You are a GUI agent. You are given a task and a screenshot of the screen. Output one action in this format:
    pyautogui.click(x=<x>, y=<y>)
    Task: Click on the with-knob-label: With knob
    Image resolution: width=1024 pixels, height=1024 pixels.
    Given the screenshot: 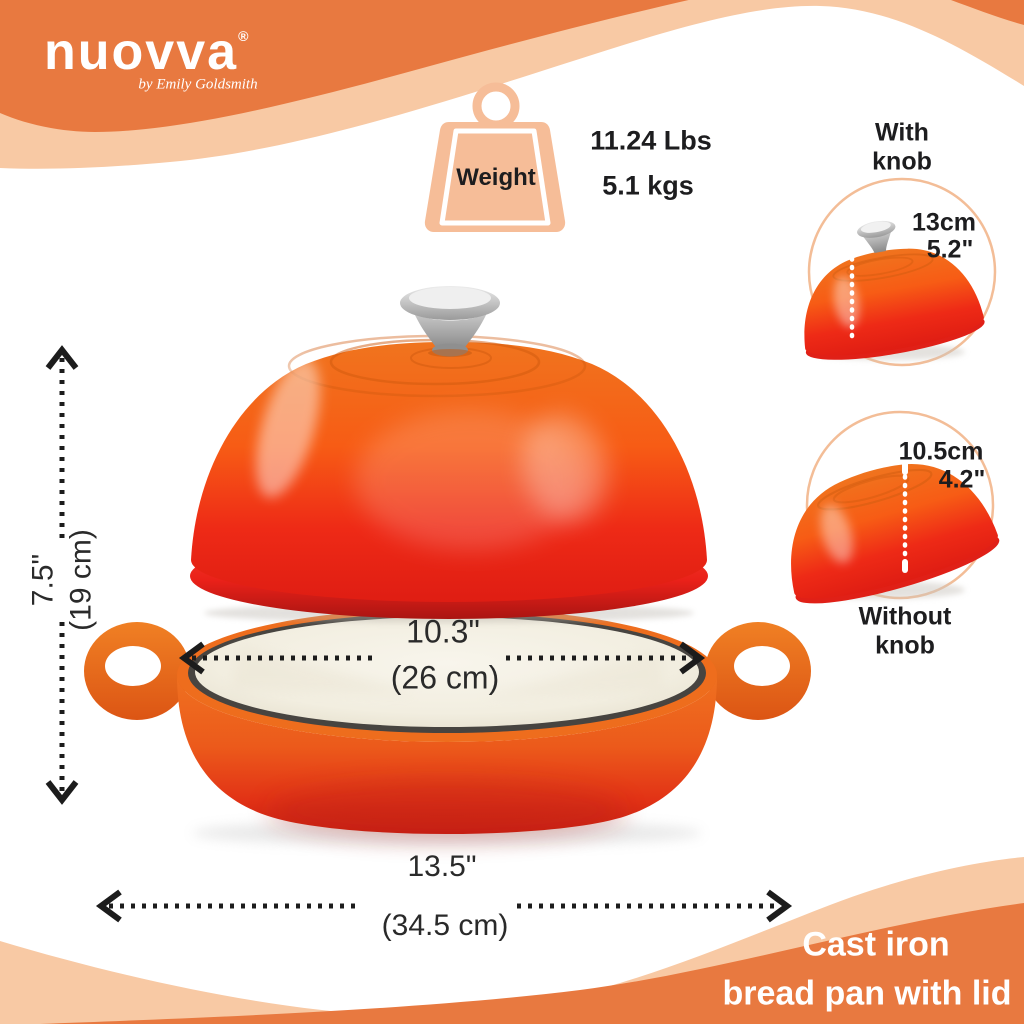 What is the action you would take?
    pyautogui.click(x=902, y=146)
    